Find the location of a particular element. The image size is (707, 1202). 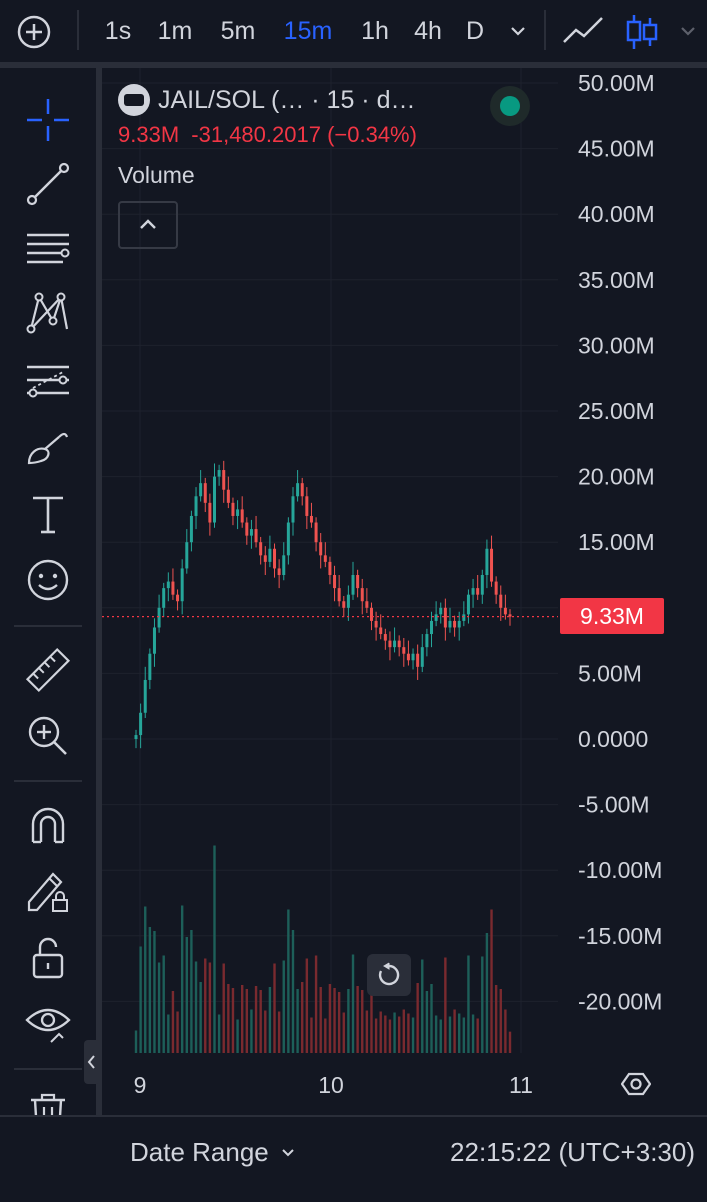

magnet-icon is located at coordinates (48, 825).